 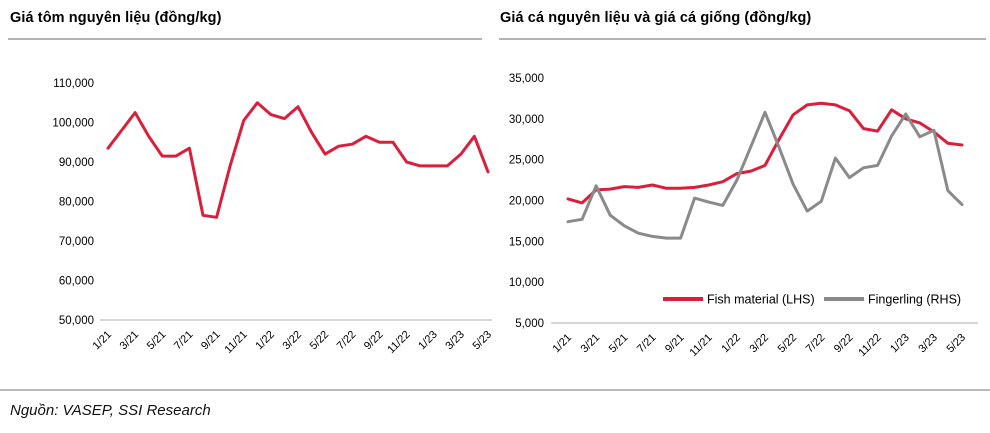 What do you see at coordinates (742, 39) in the screenshot?
I see `right-title-rule` at bounding box center [742, 39].